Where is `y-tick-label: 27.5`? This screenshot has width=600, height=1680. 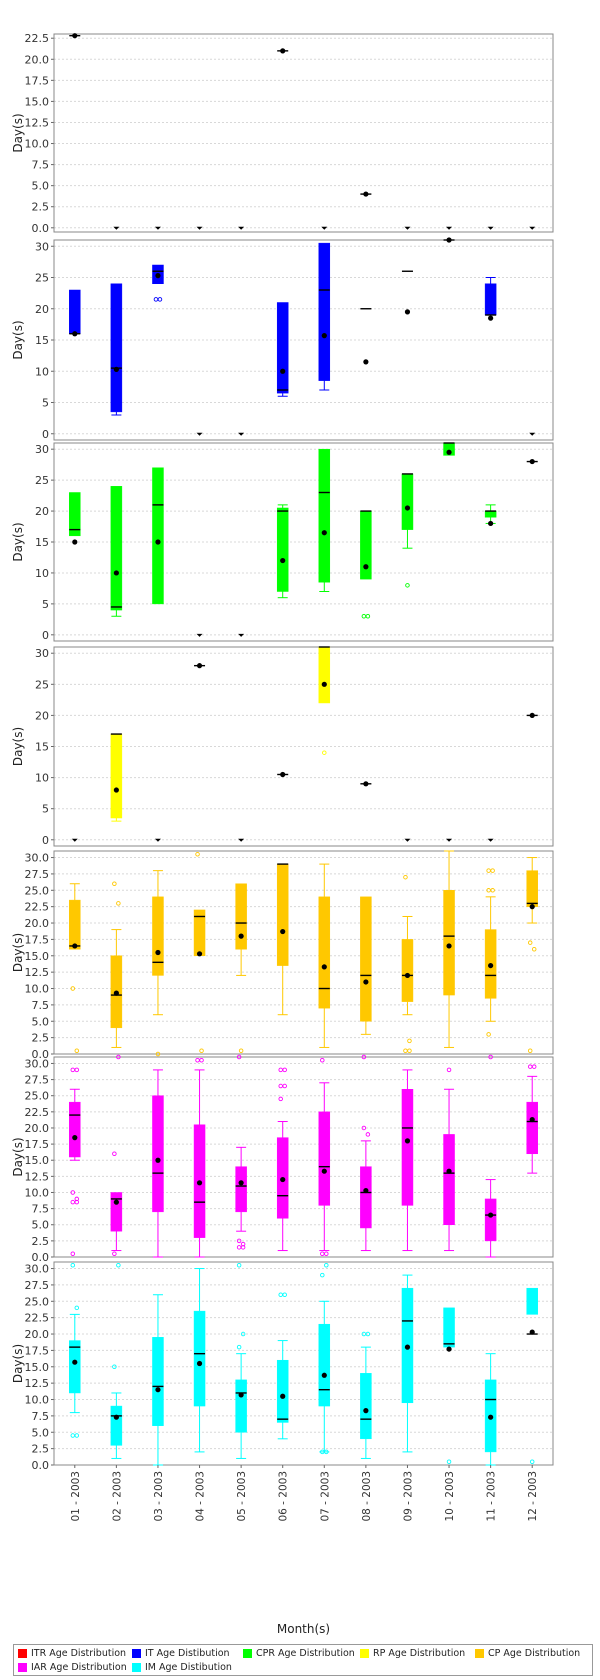 y-tick-label: 27.5 is located at coordinates (37, 874).